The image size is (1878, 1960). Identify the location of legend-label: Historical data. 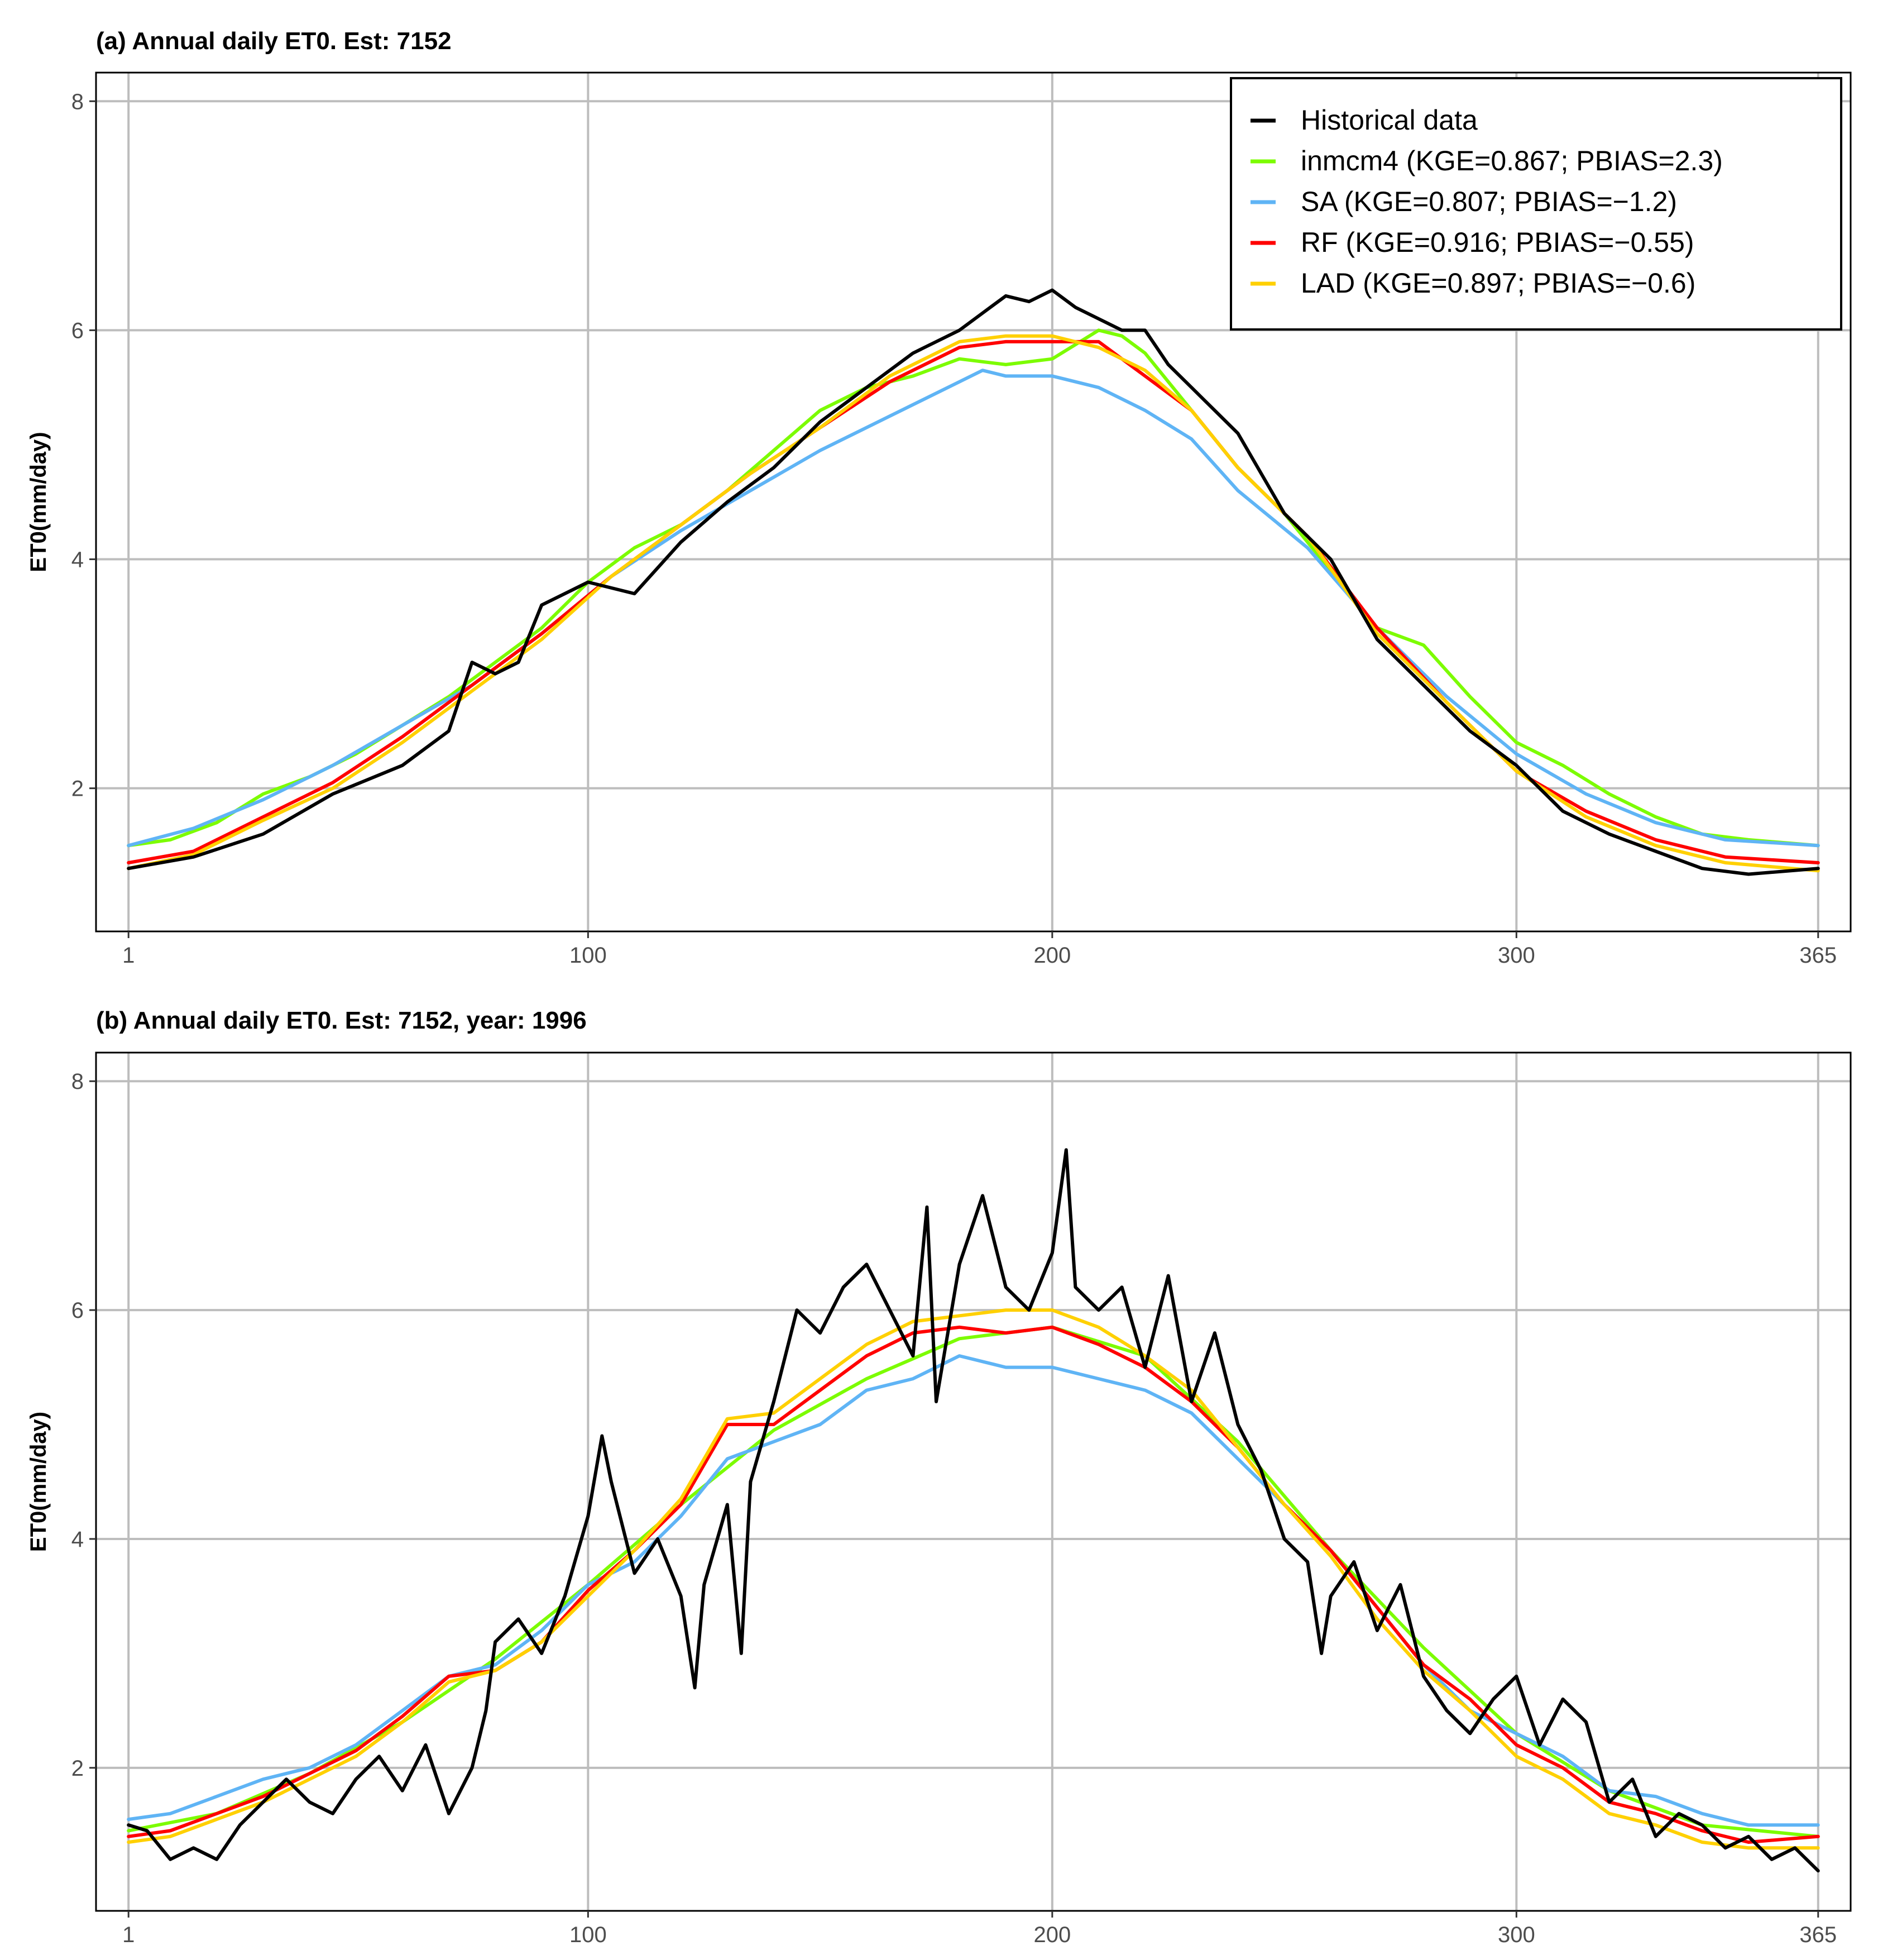
(1389, 120).